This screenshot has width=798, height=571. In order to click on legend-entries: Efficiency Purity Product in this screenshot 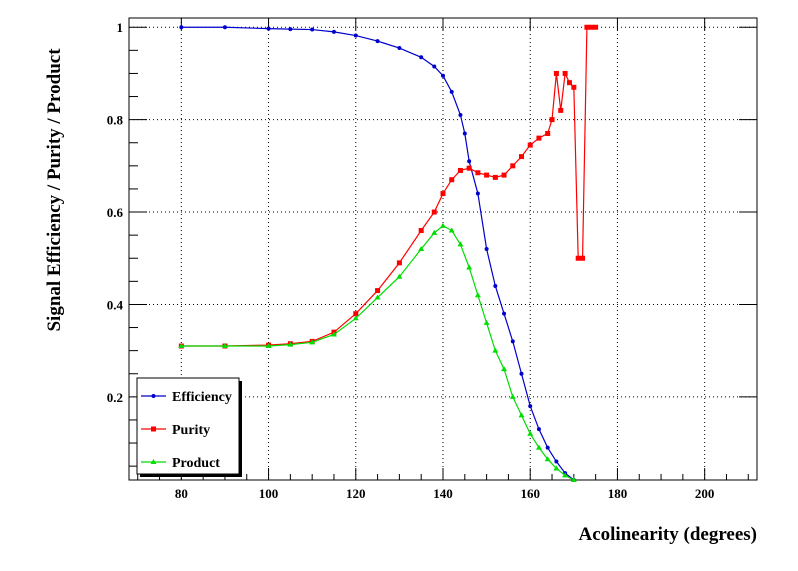, I will do `click(186, 430)`.